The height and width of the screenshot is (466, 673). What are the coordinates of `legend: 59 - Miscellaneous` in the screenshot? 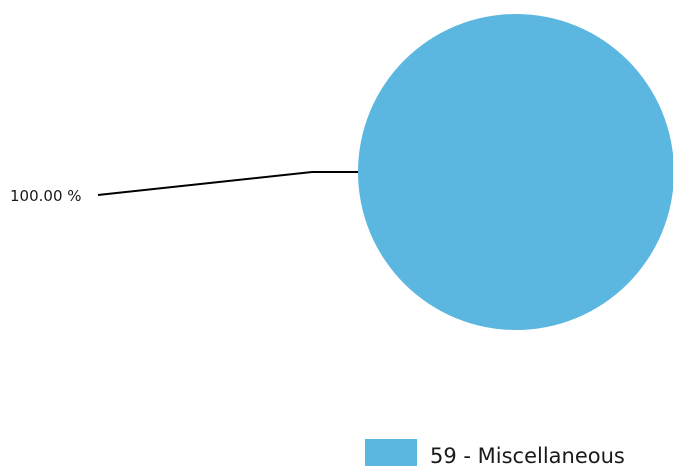 It's located at (495, 452).